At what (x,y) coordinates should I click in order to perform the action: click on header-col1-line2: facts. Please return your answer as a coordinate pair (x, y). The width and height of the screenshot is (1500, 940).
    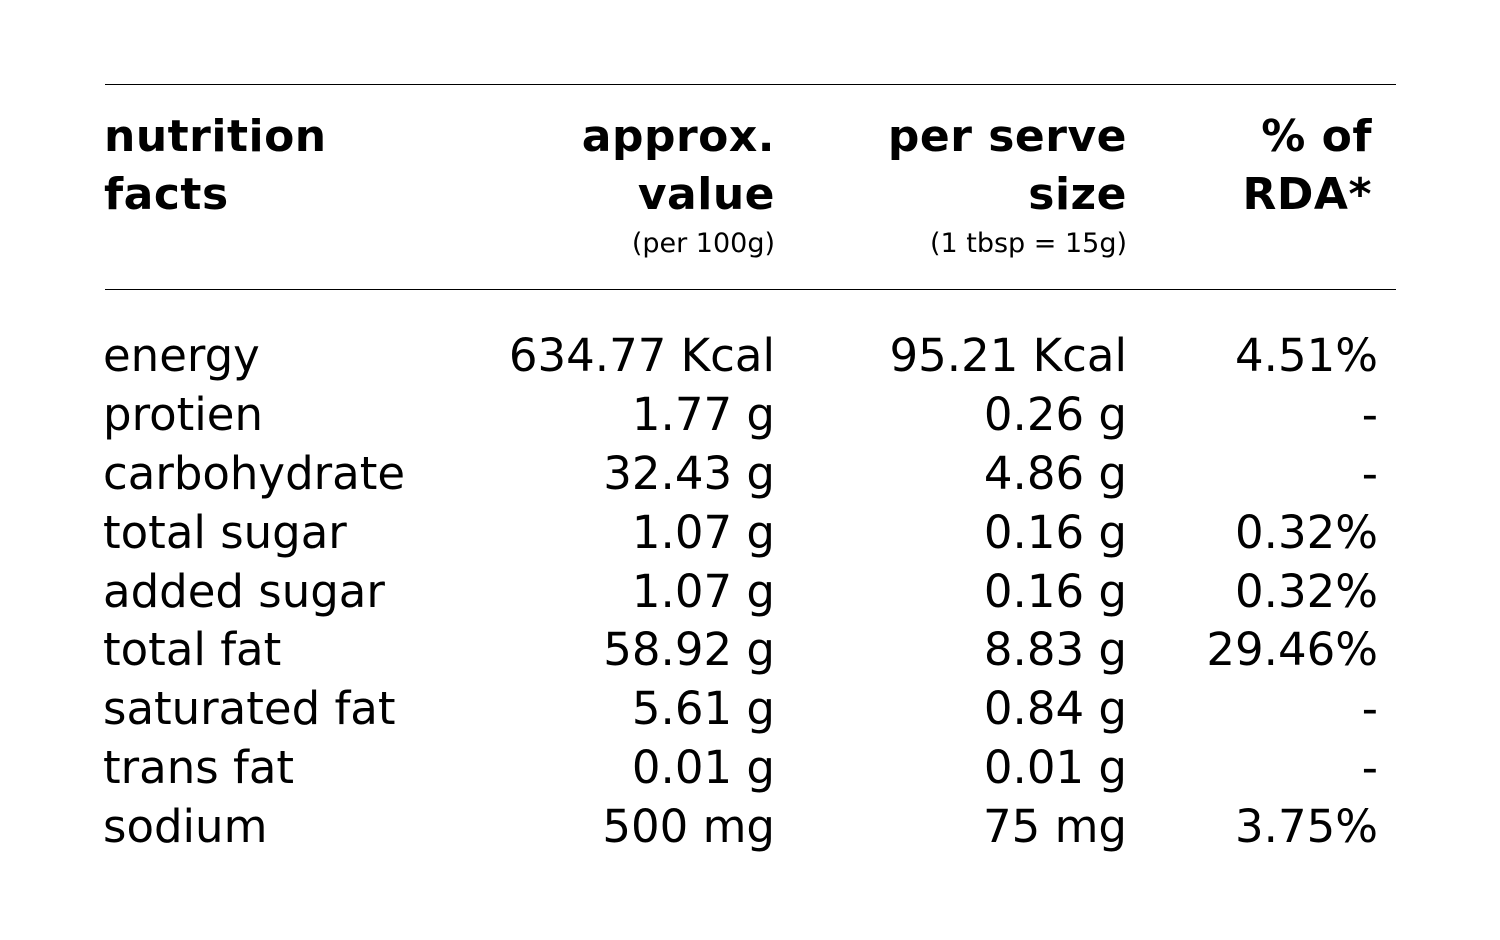
    Looking at the image, I should click on (166, 194).